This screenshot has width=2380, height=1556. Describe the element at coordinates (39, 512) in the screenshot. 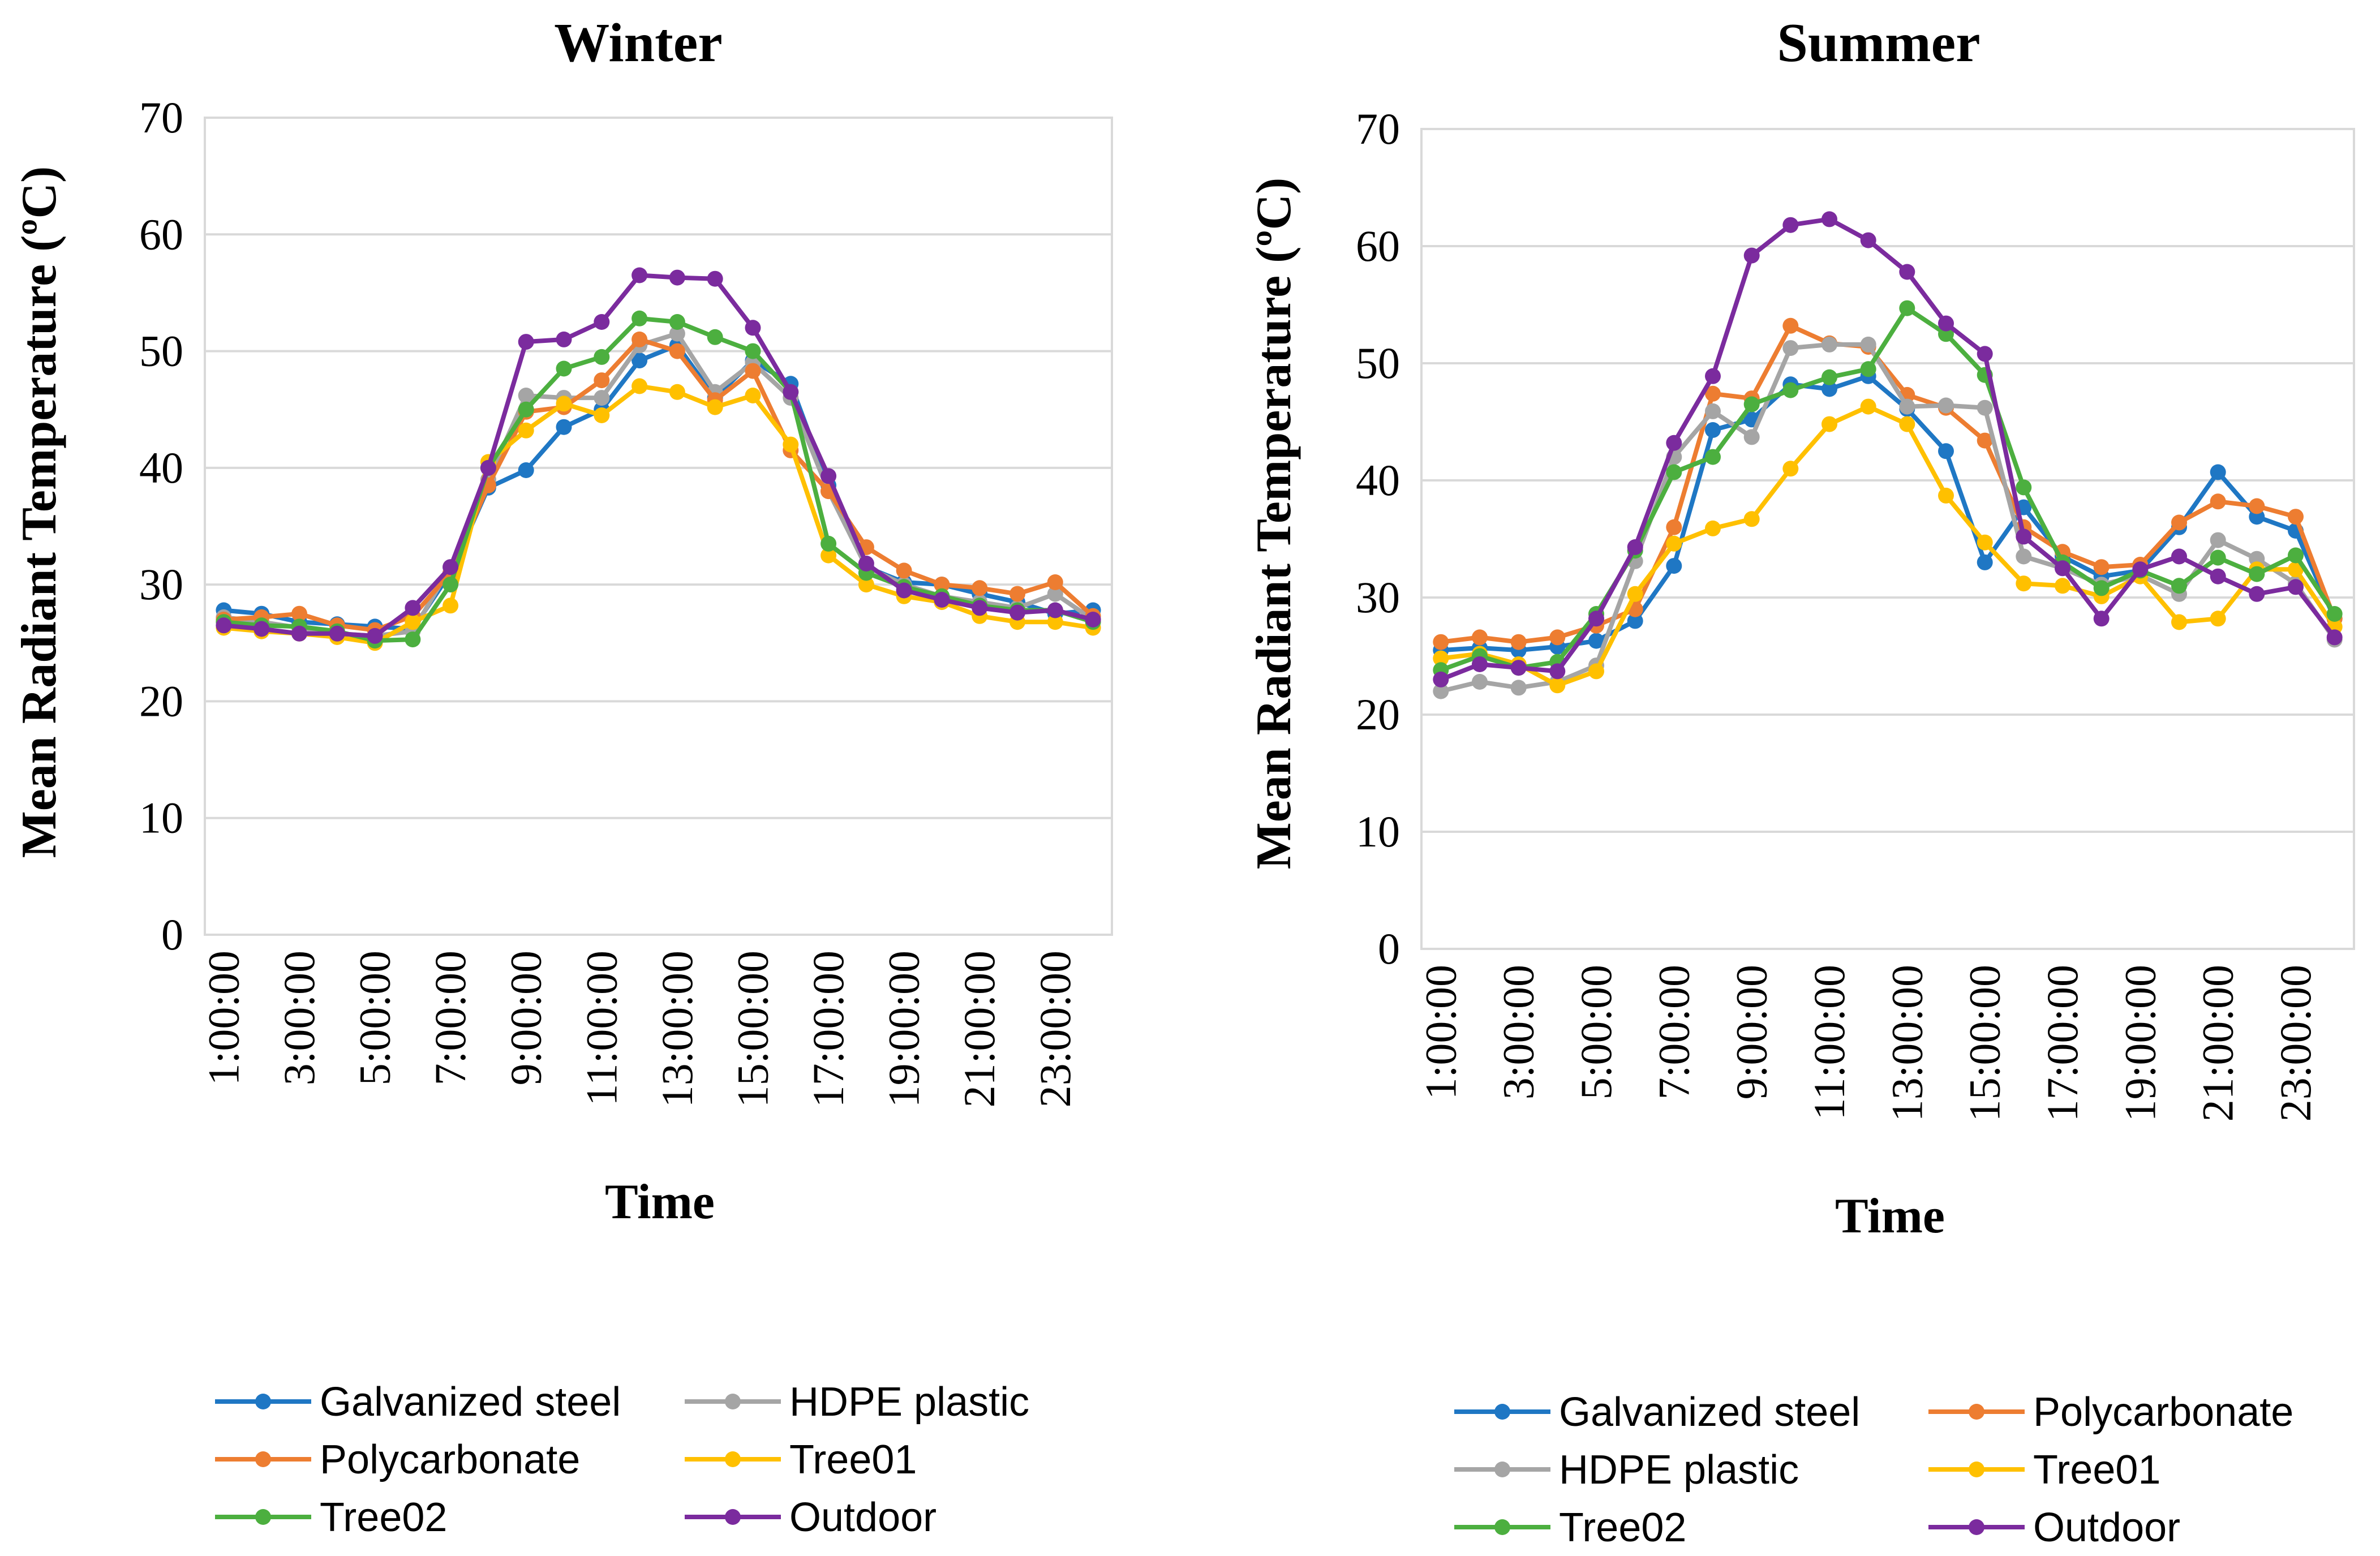

I see `y-axis-title: Mean Radiant Temperature (ºC)` at that location.